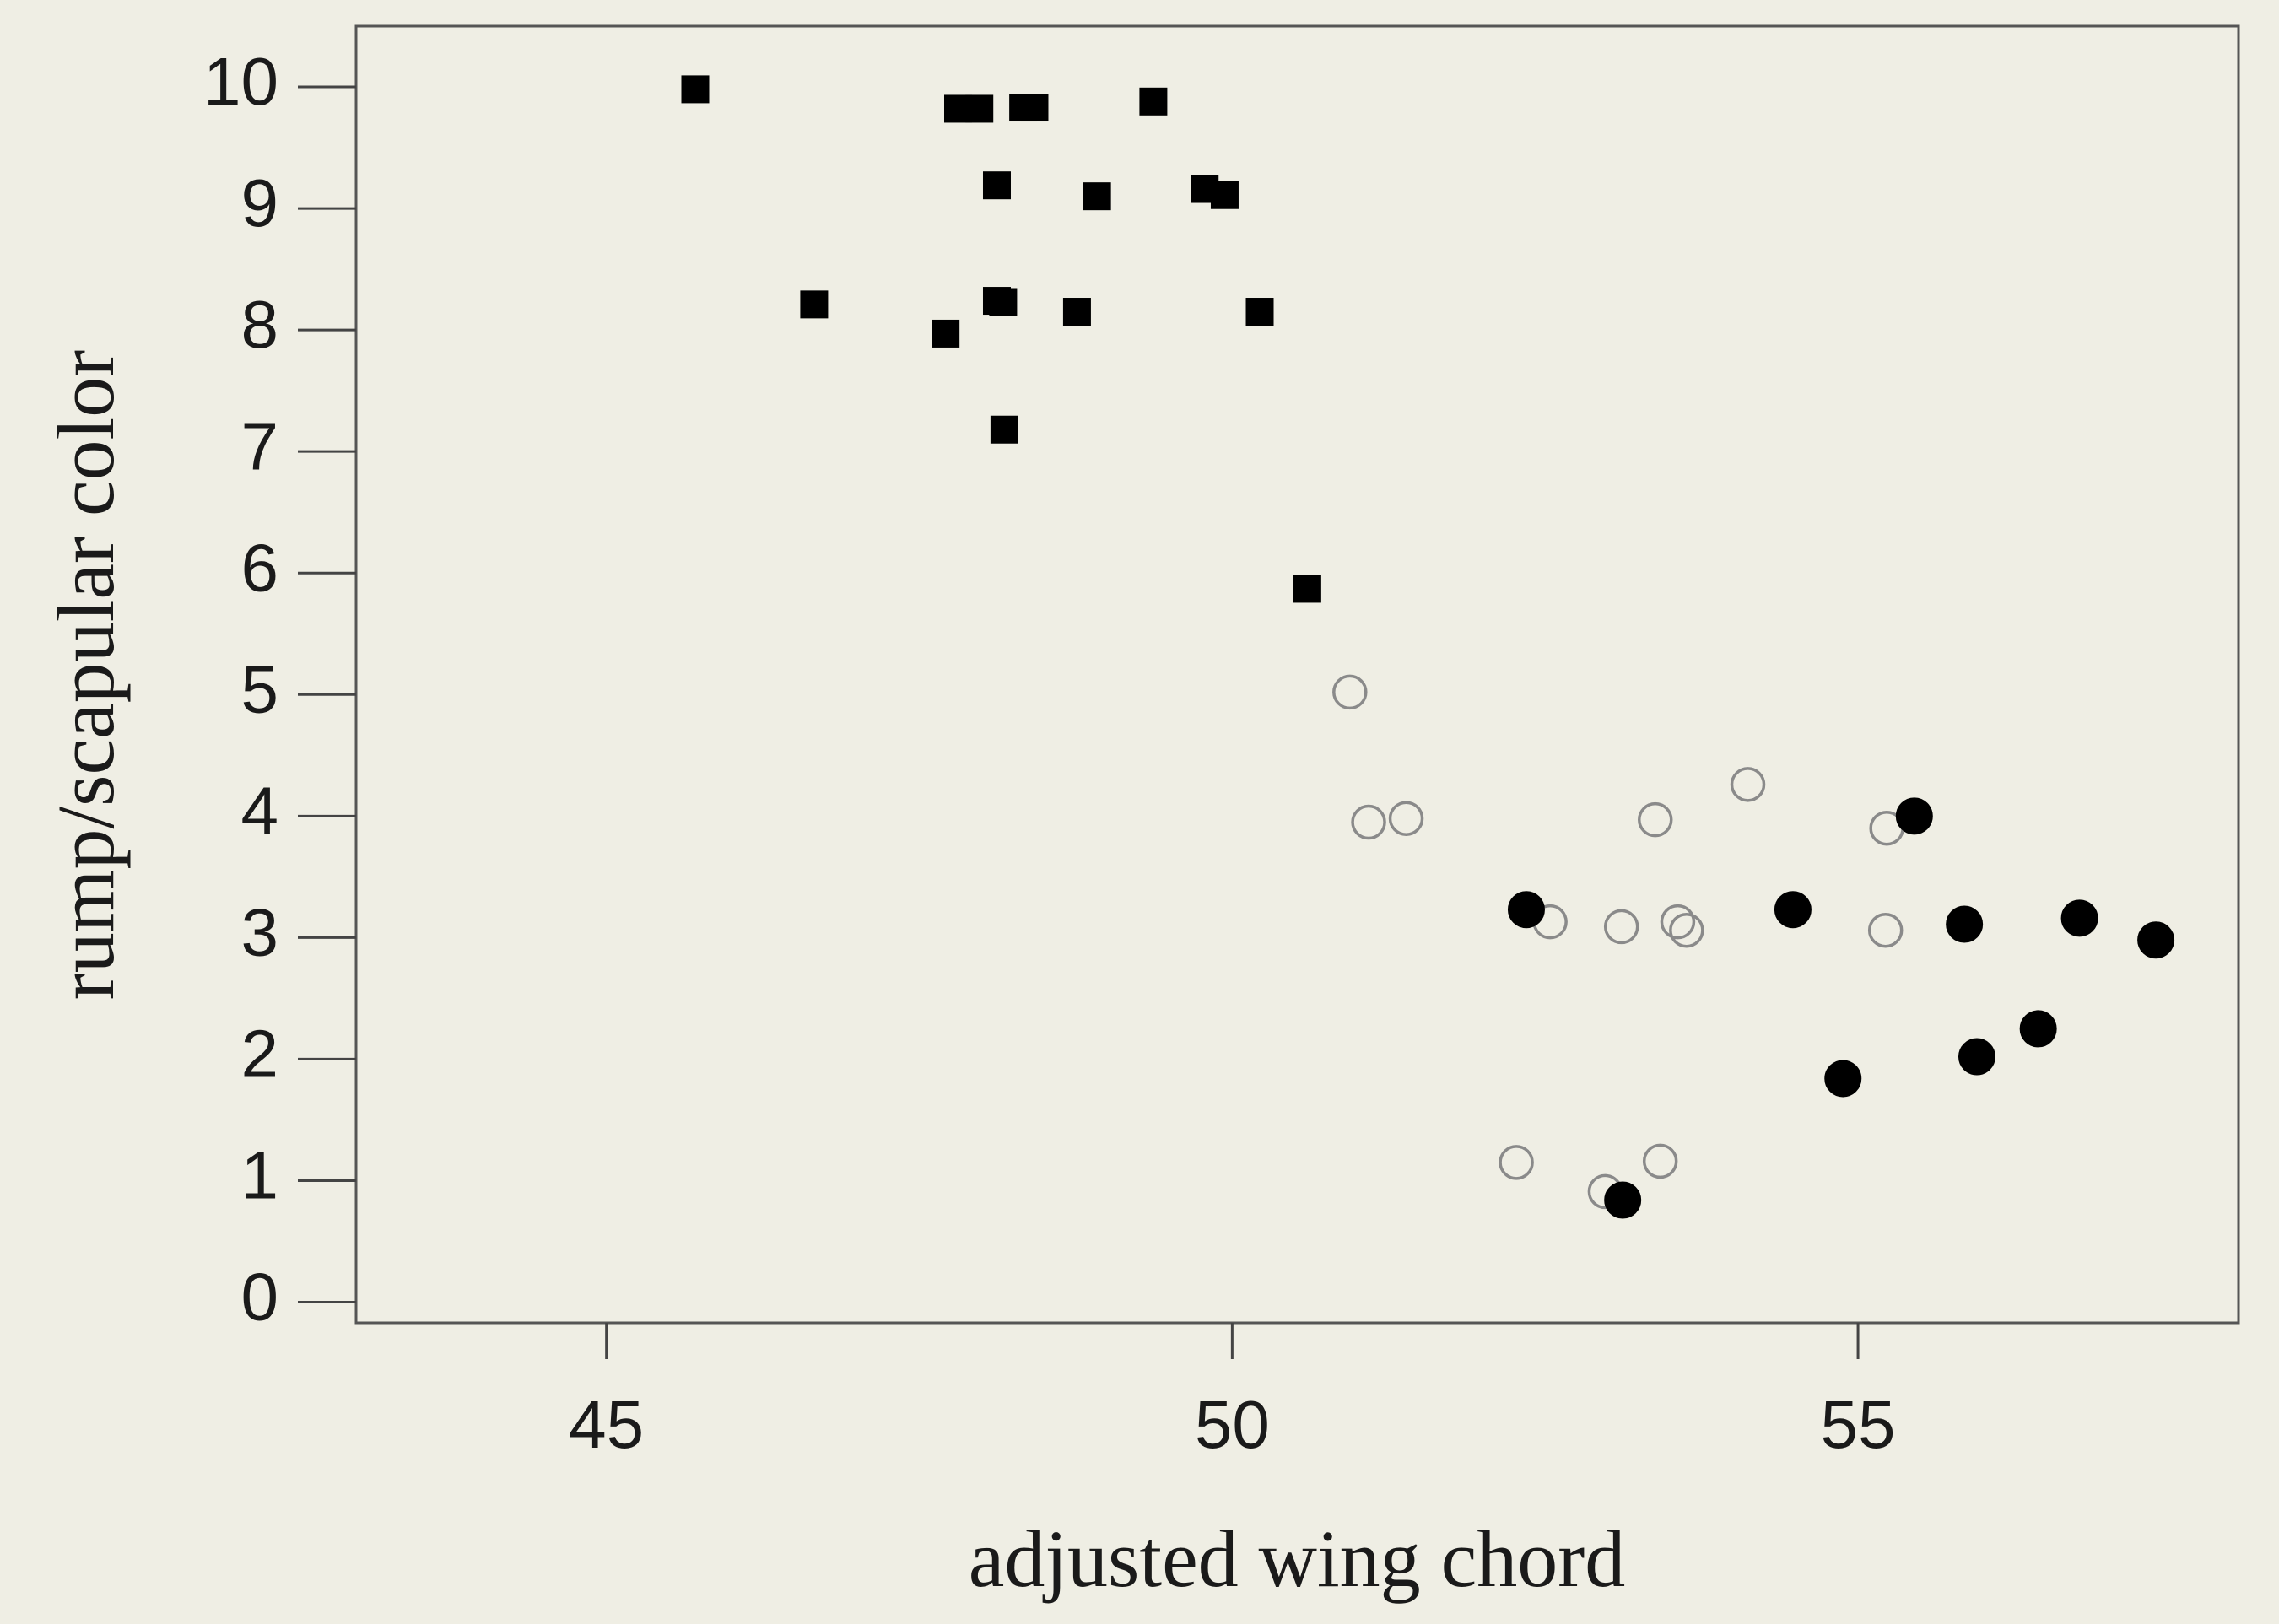 The width and height of the screenshot is (2279, 1624). I want to click on y-tick-label: 8, so click(260, 324).